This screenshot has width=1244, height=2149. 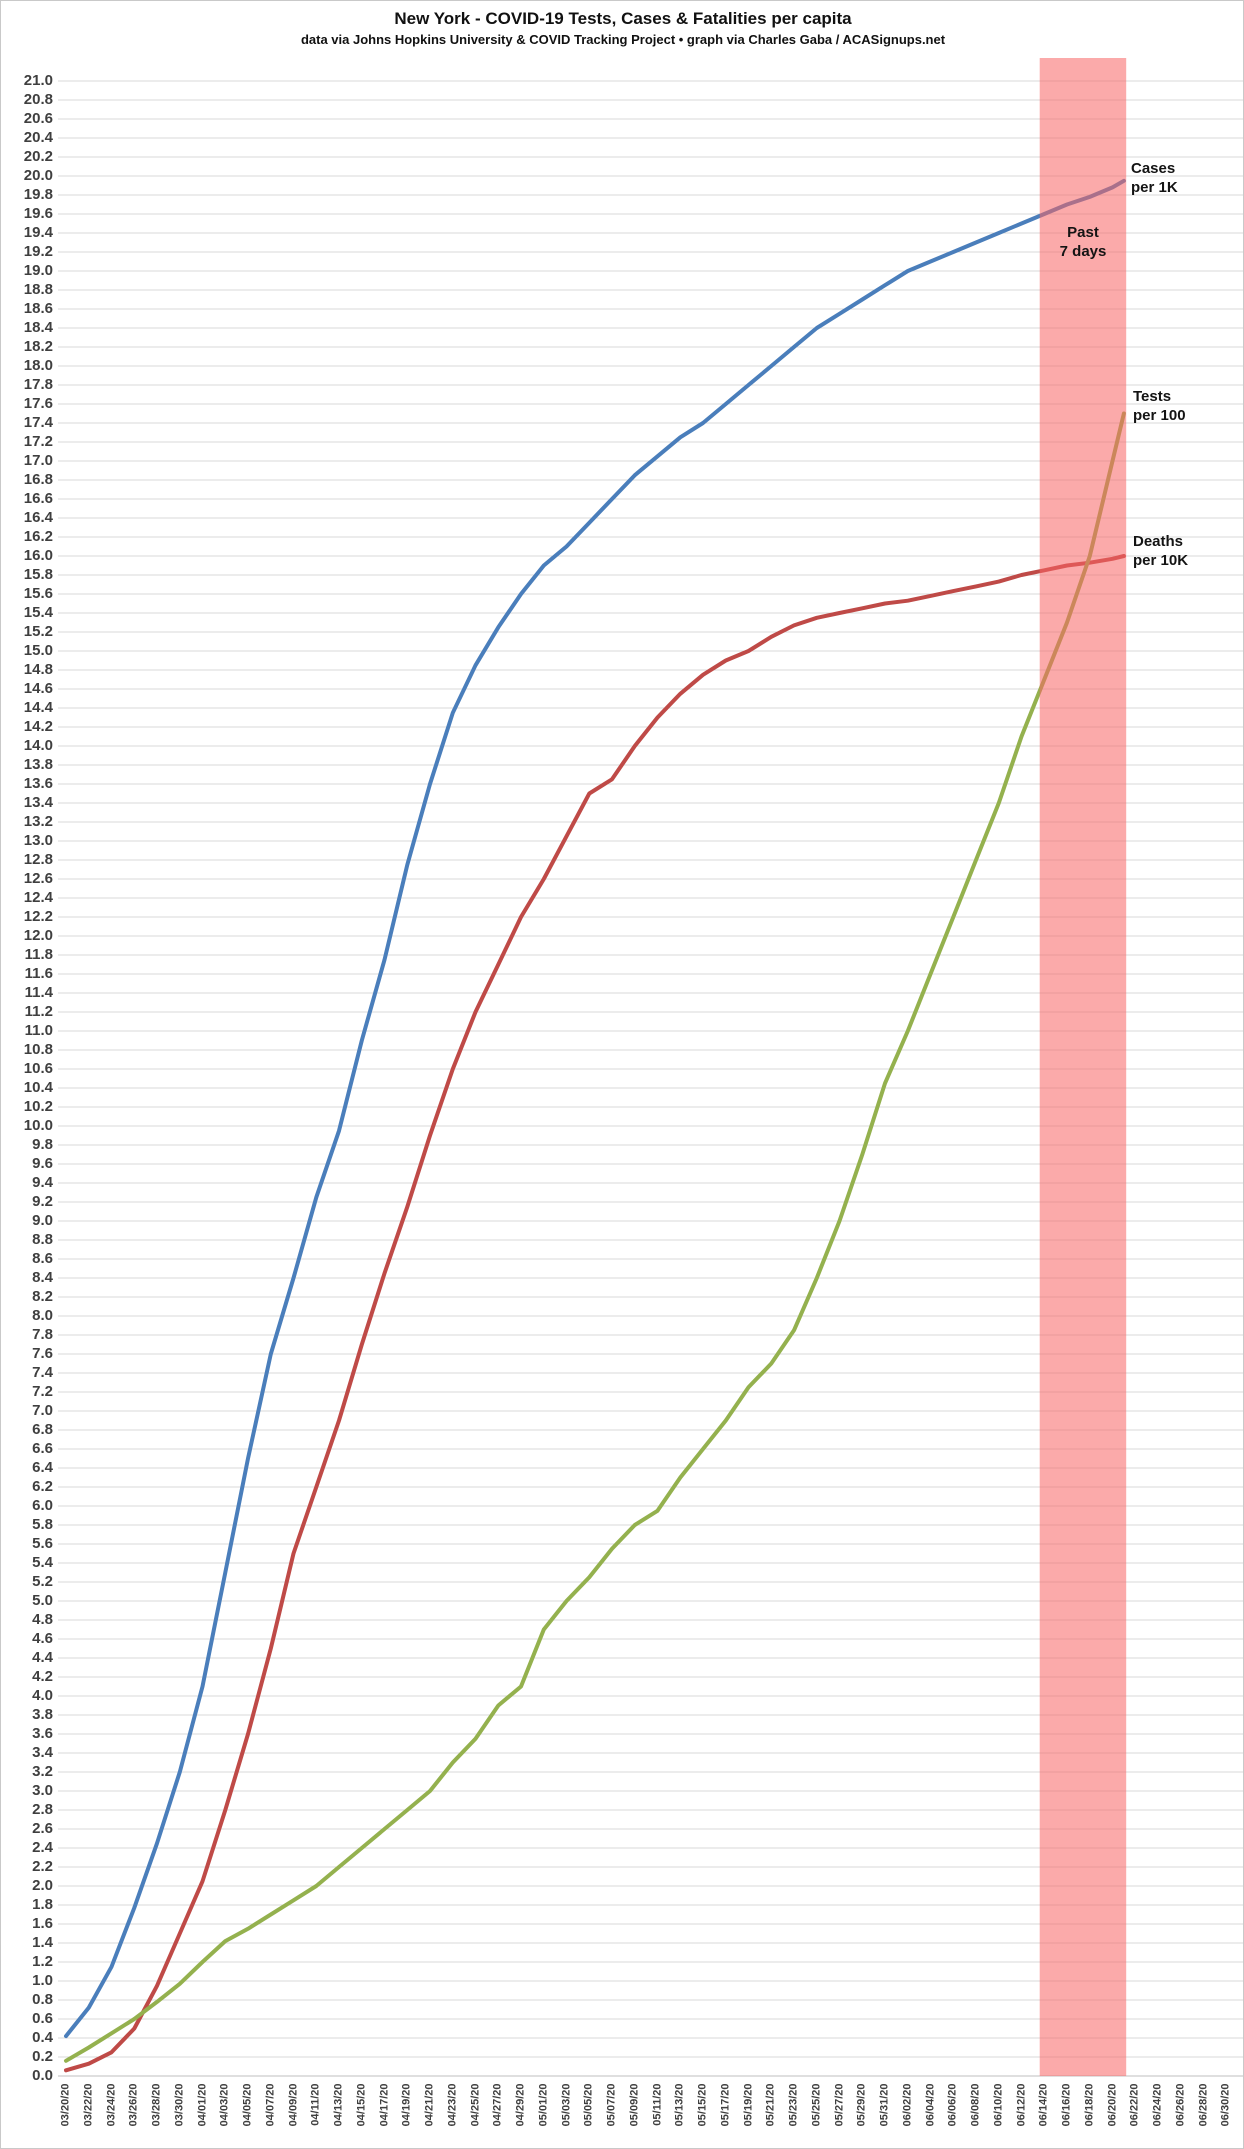 What do you see at coordinates (930, 2105) in the screenshot?
I see `x-tick-label: 06/04/20` at bounding box center [930, 2105].